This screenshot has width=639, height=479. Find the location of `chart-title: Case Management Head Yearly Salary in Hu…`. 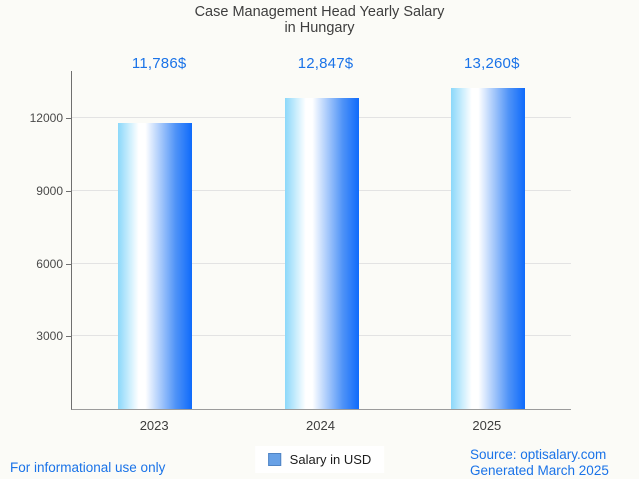

chart-title: Case Management Head Yearly Salary in Hu… is located at coordinates (319, 20).